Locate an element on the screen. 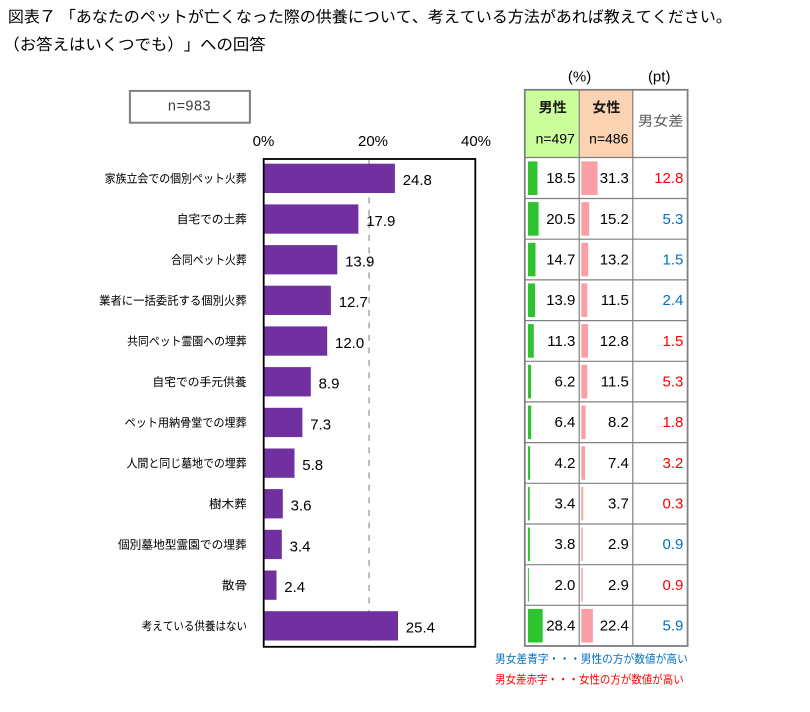  svg-text: 6.2 is located at coordinates (565, 382).